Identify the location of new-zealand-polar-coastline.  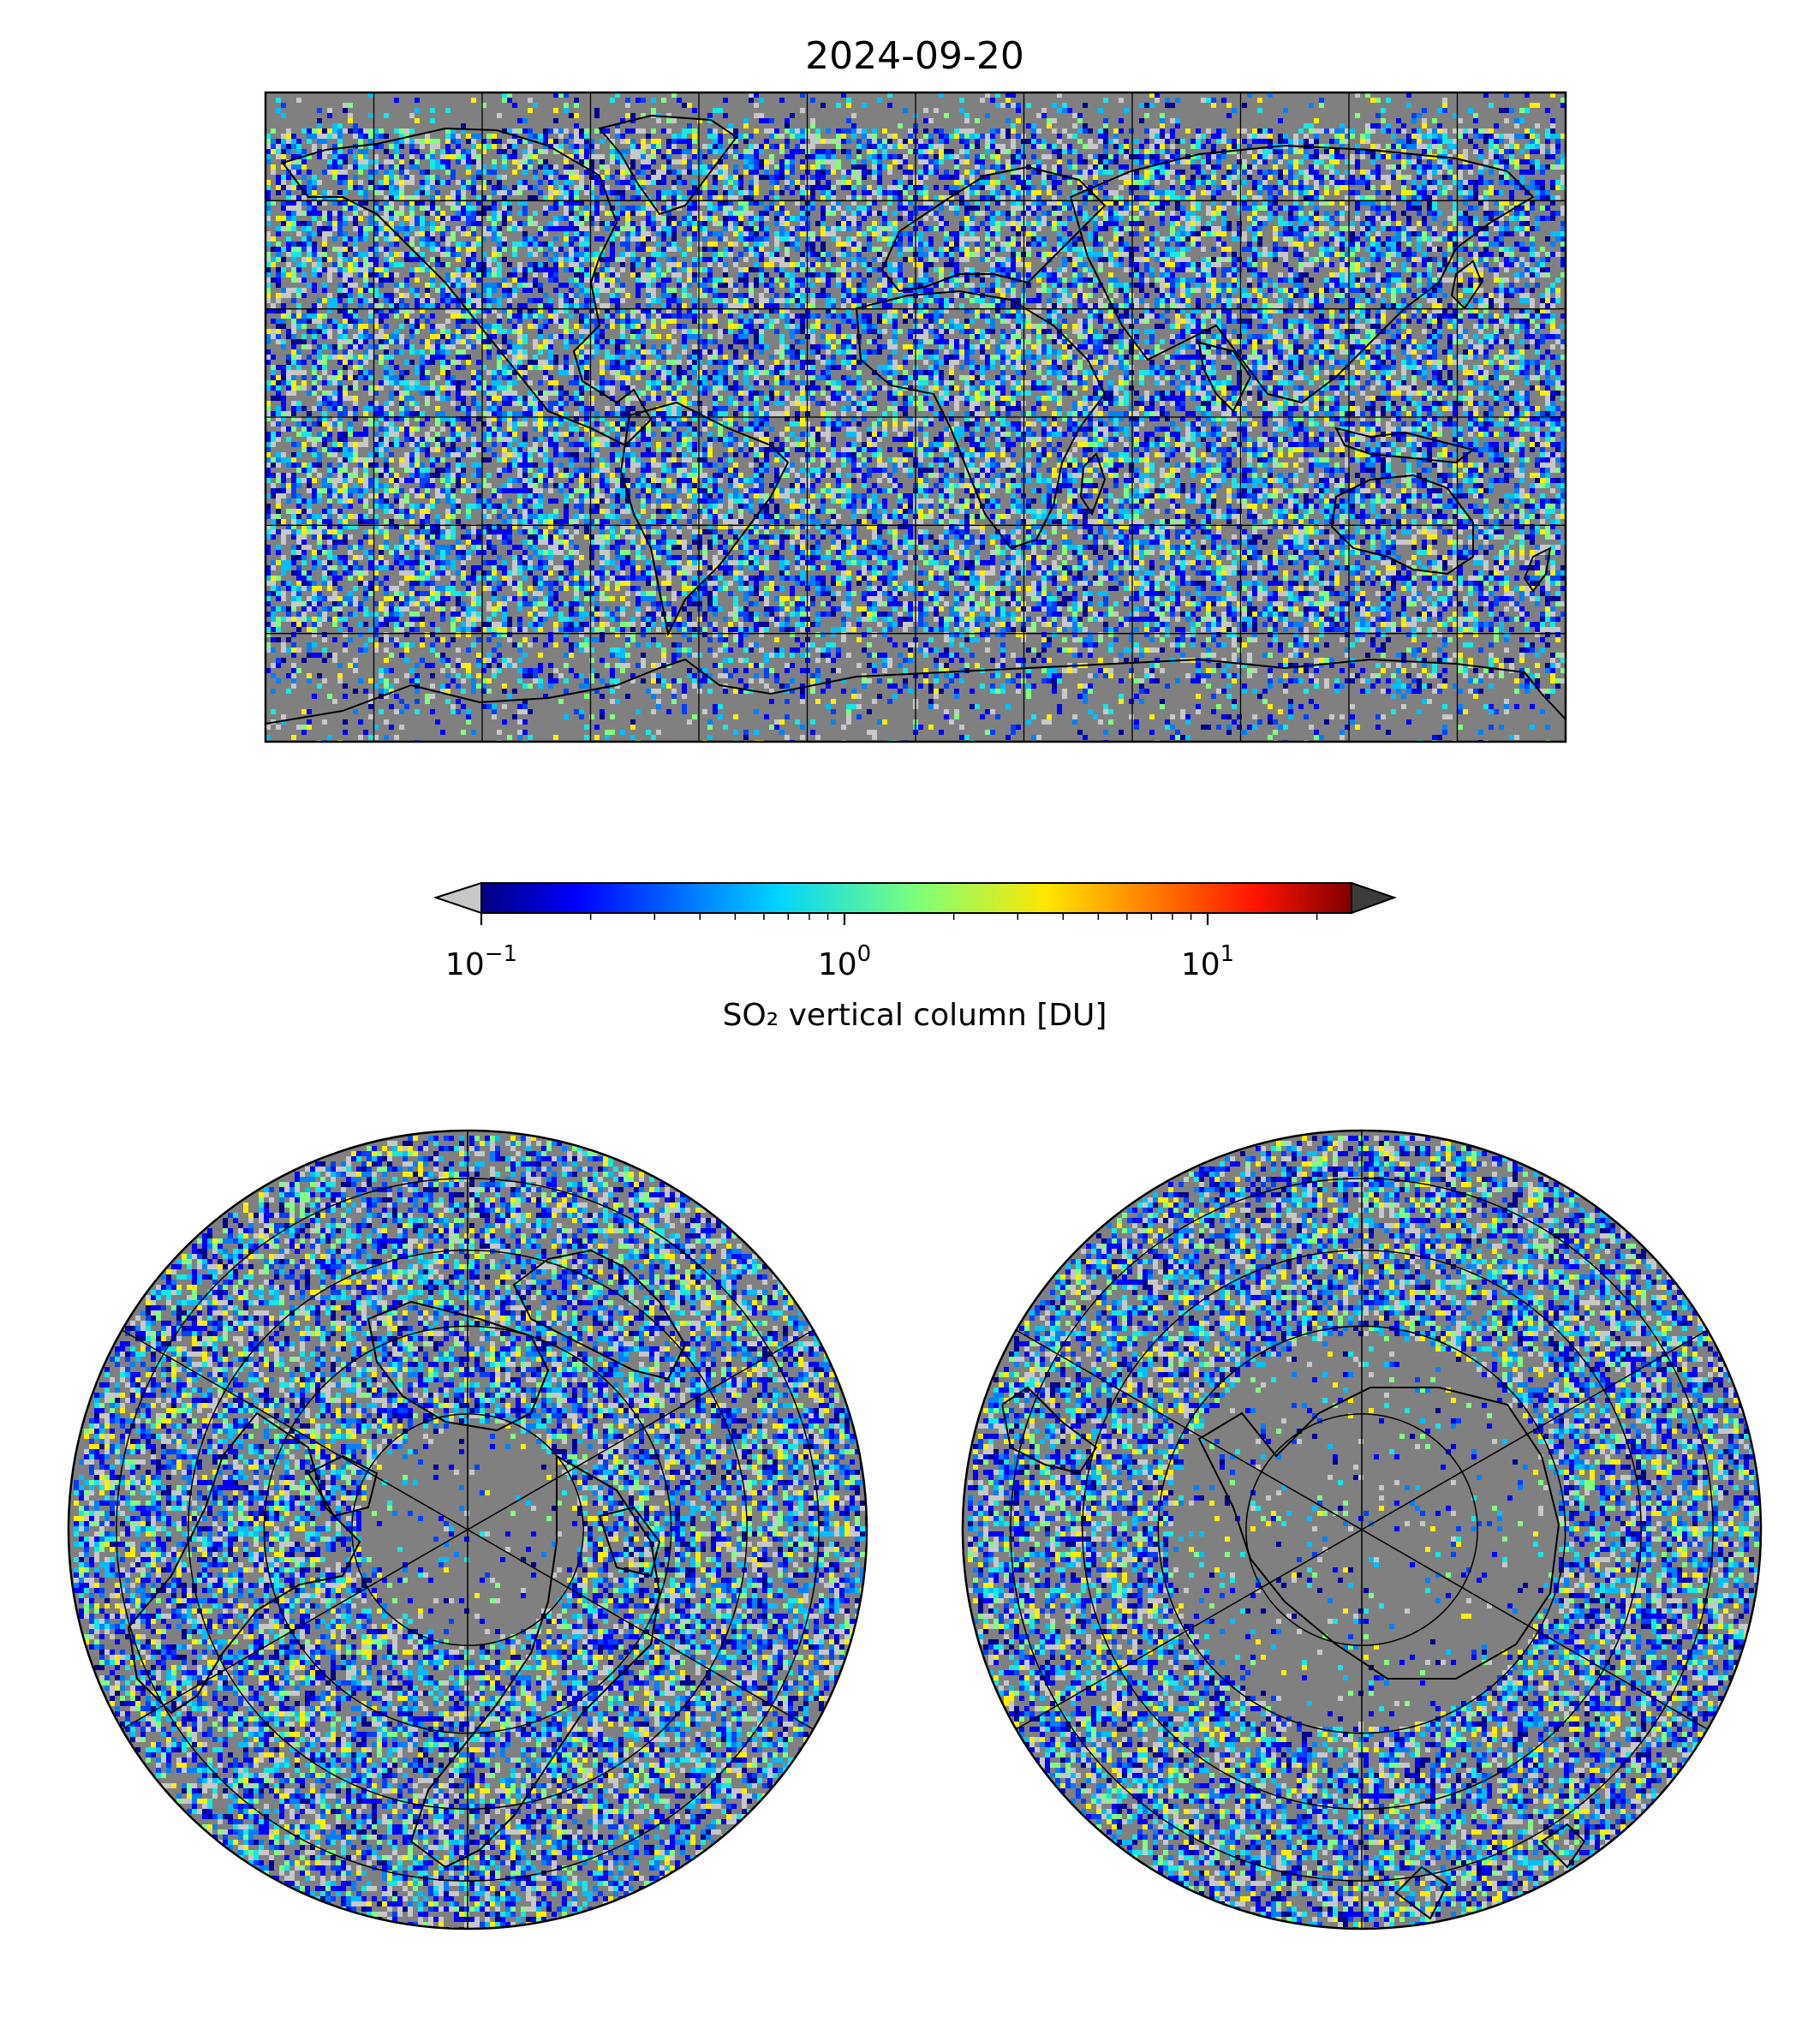
(1563, 1846).